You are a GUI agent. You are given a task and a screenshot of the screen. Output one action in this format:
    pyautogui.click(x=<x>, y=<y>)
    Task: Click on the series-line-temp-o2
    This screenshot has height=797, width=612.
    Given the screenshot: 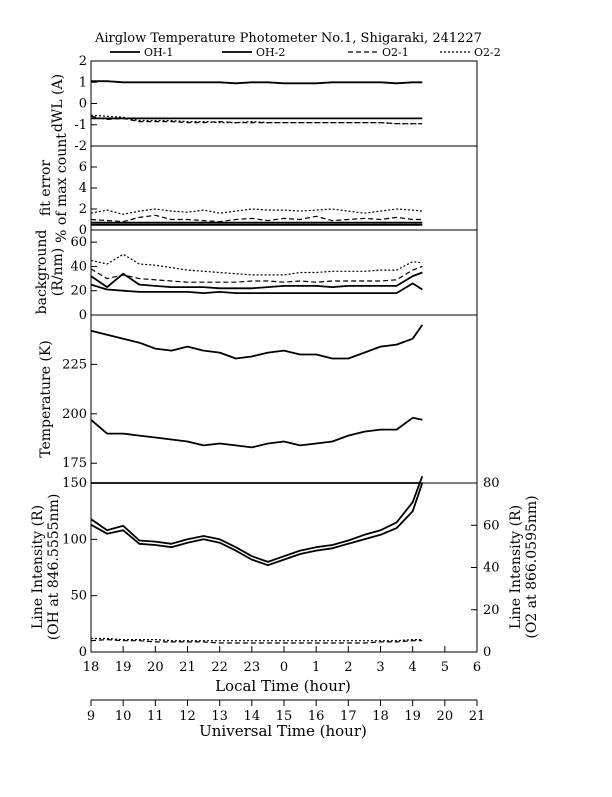 What is the action you would take?
    pyautogui.click(x=256, y=432)
    